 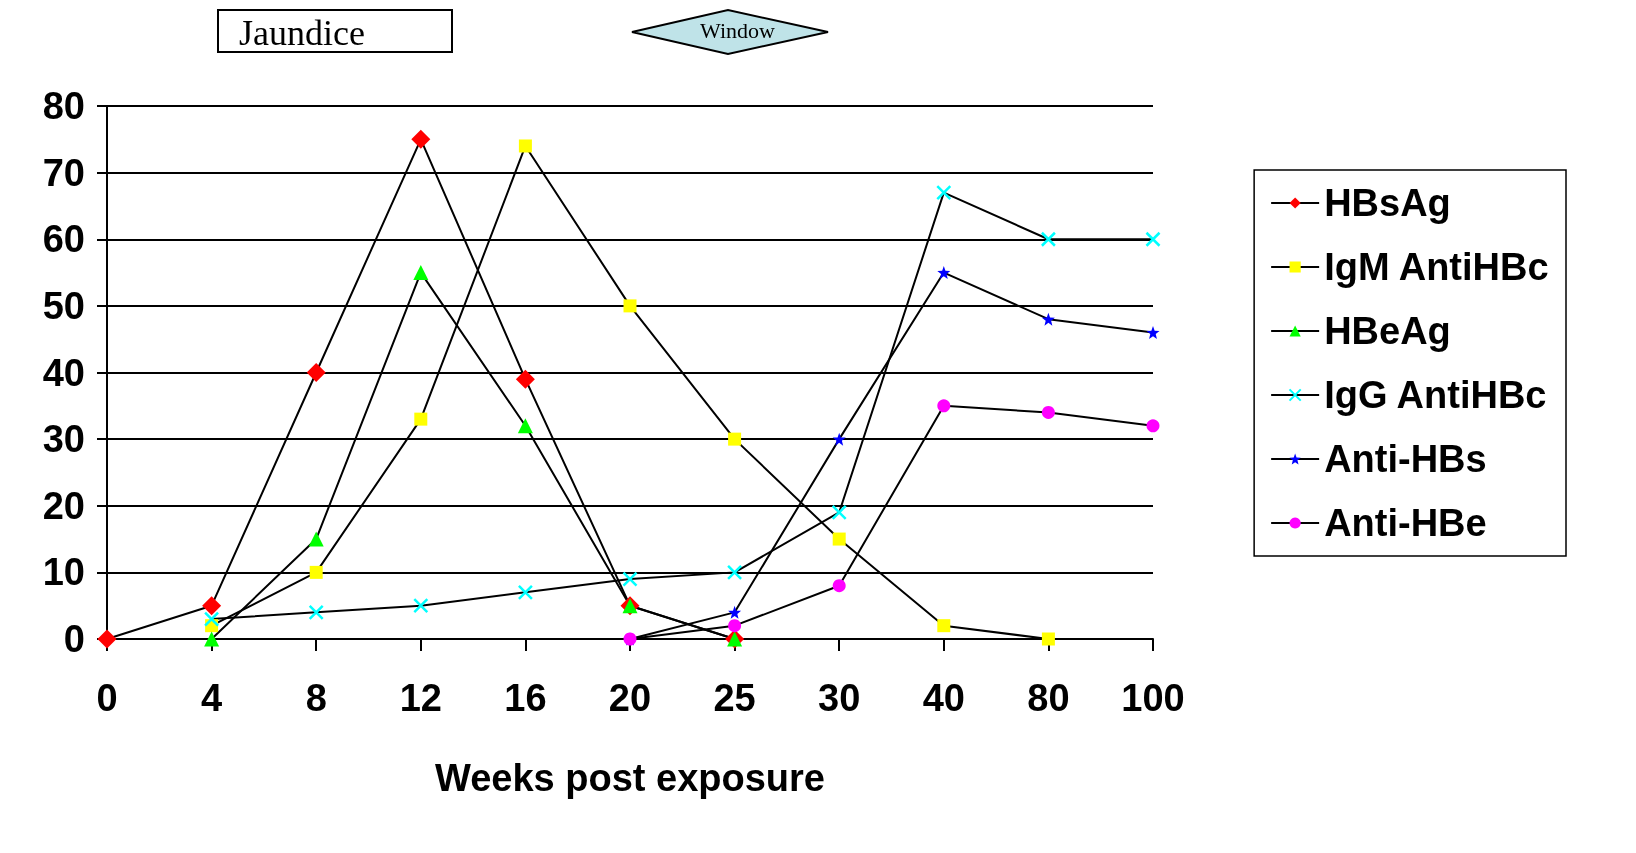 I want to click on text: Window, so click(x=737, y=31).